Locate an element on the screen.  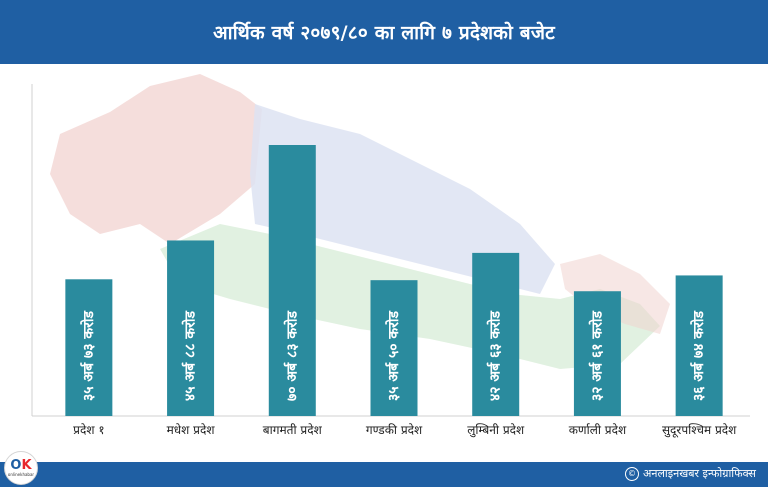
x-tick-label-7: सुदूरपश्चिम प्रदेश is located at coordinates (699, 430).